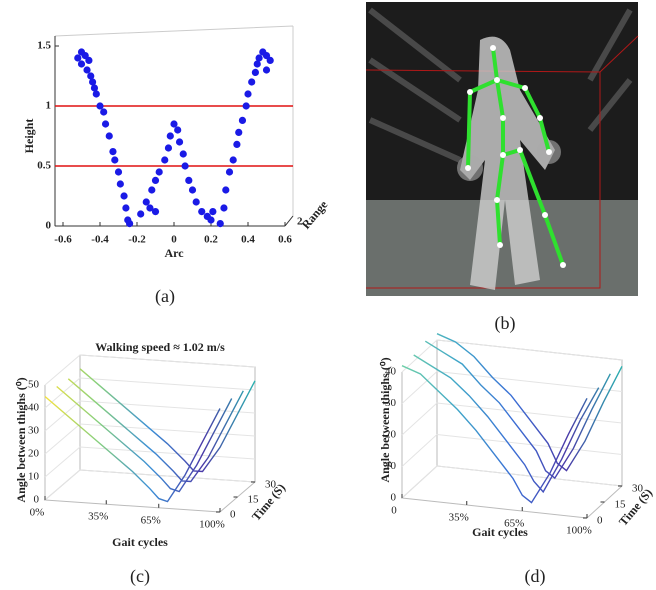  I want to click on x-tick-label: 0.6, so click(285, 240).